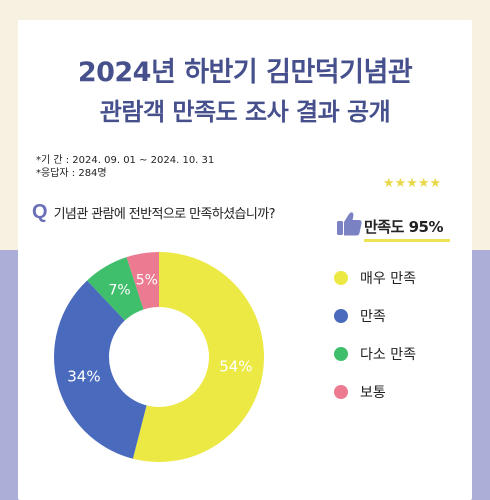 The image size is (490, 500). Describe the element at coordinates (407, 240) in the screenshot. I see `satisfaction-underline` at that location.